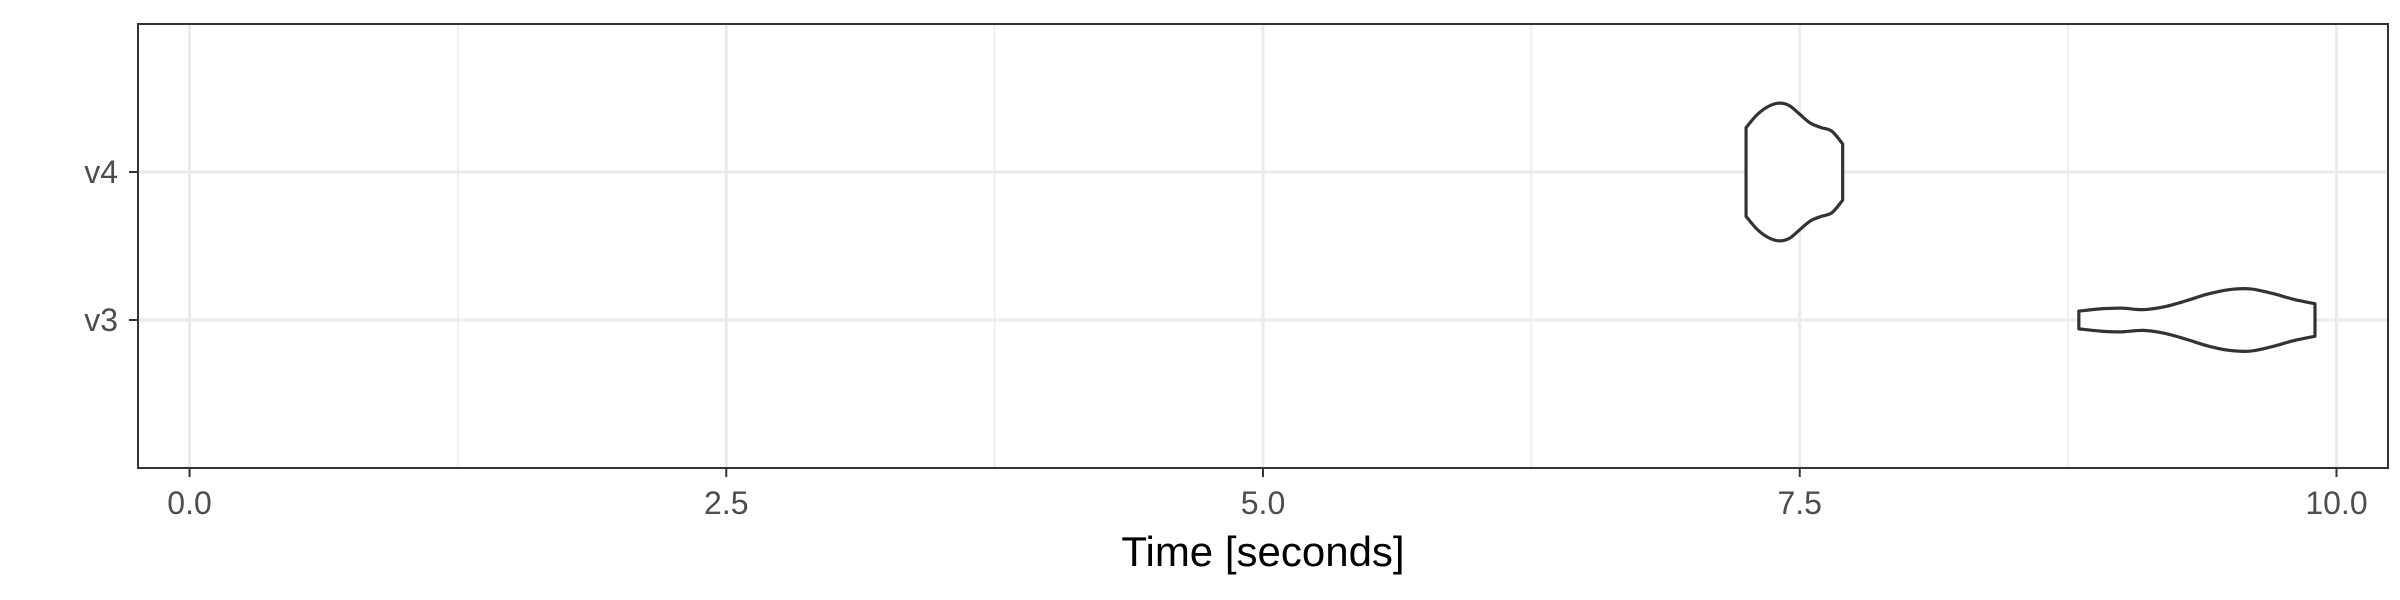 The width and height of the screenshot is (2400, 600). Describe the element at coordinates (101, 320) in the screenshot. I see `y-tick-label-v3: v3` at that location.